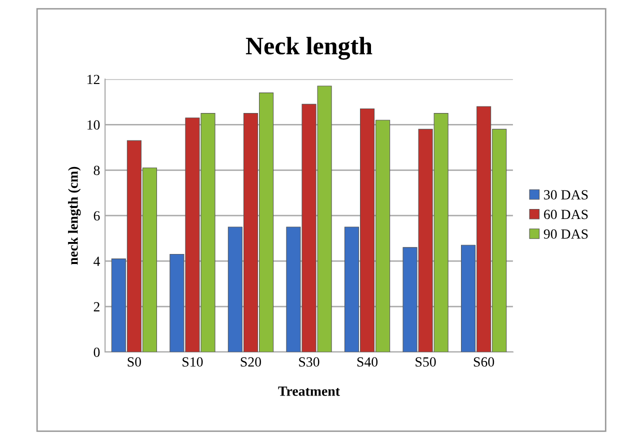 This screenshot has width=618, height=440. Describe the element at coordinates (309, 362) in the screenshot. I see `x-tick-label: S30` at that location.